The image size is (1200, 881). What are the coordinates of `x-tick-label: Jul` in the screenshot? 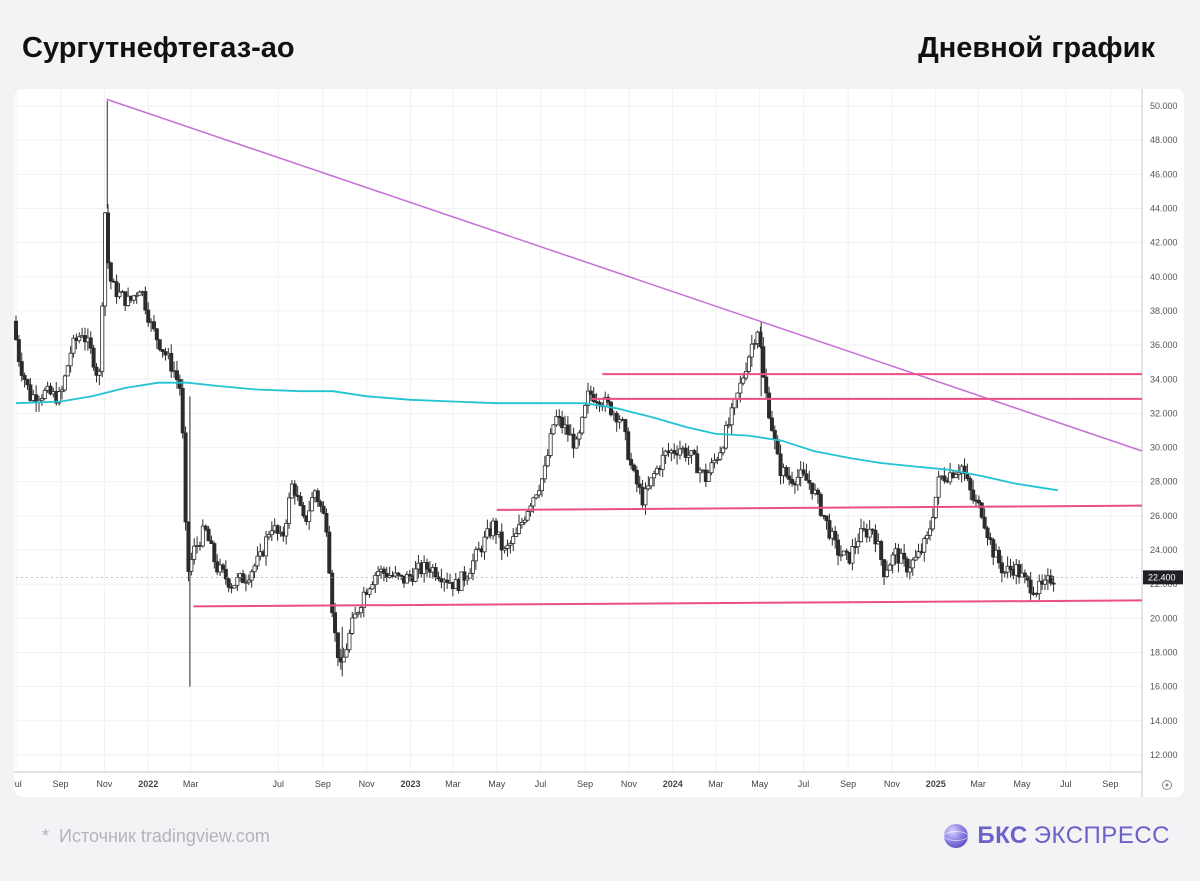 It's located at (541, 784).